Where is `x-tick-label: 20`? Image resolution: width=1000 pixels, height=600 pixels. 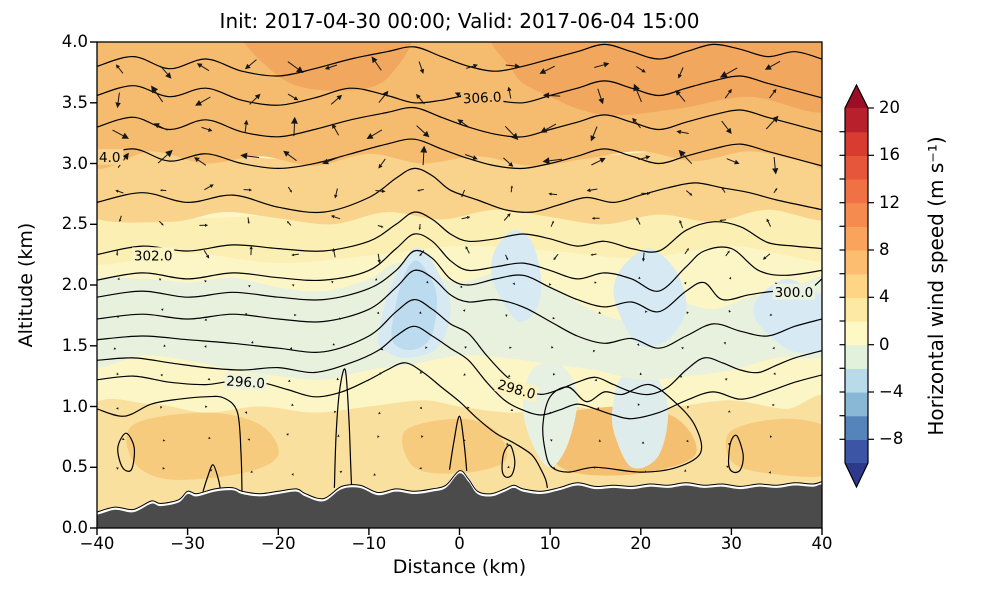
x-tick-label: 20 is located at coordinates (641, 543).